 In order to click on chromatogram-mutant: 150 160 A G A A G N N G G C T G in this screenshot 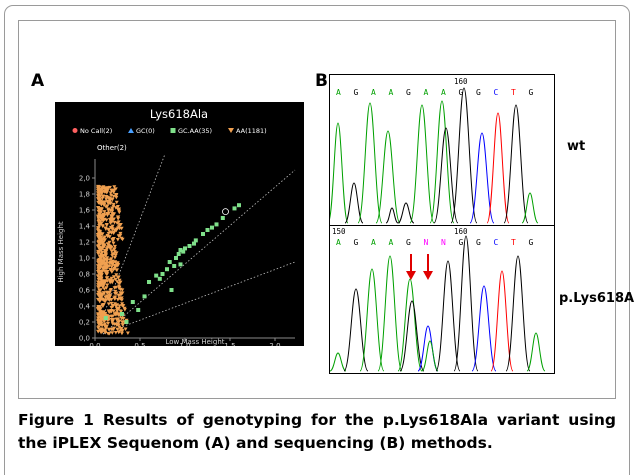, I will do `click(442, 299)`.